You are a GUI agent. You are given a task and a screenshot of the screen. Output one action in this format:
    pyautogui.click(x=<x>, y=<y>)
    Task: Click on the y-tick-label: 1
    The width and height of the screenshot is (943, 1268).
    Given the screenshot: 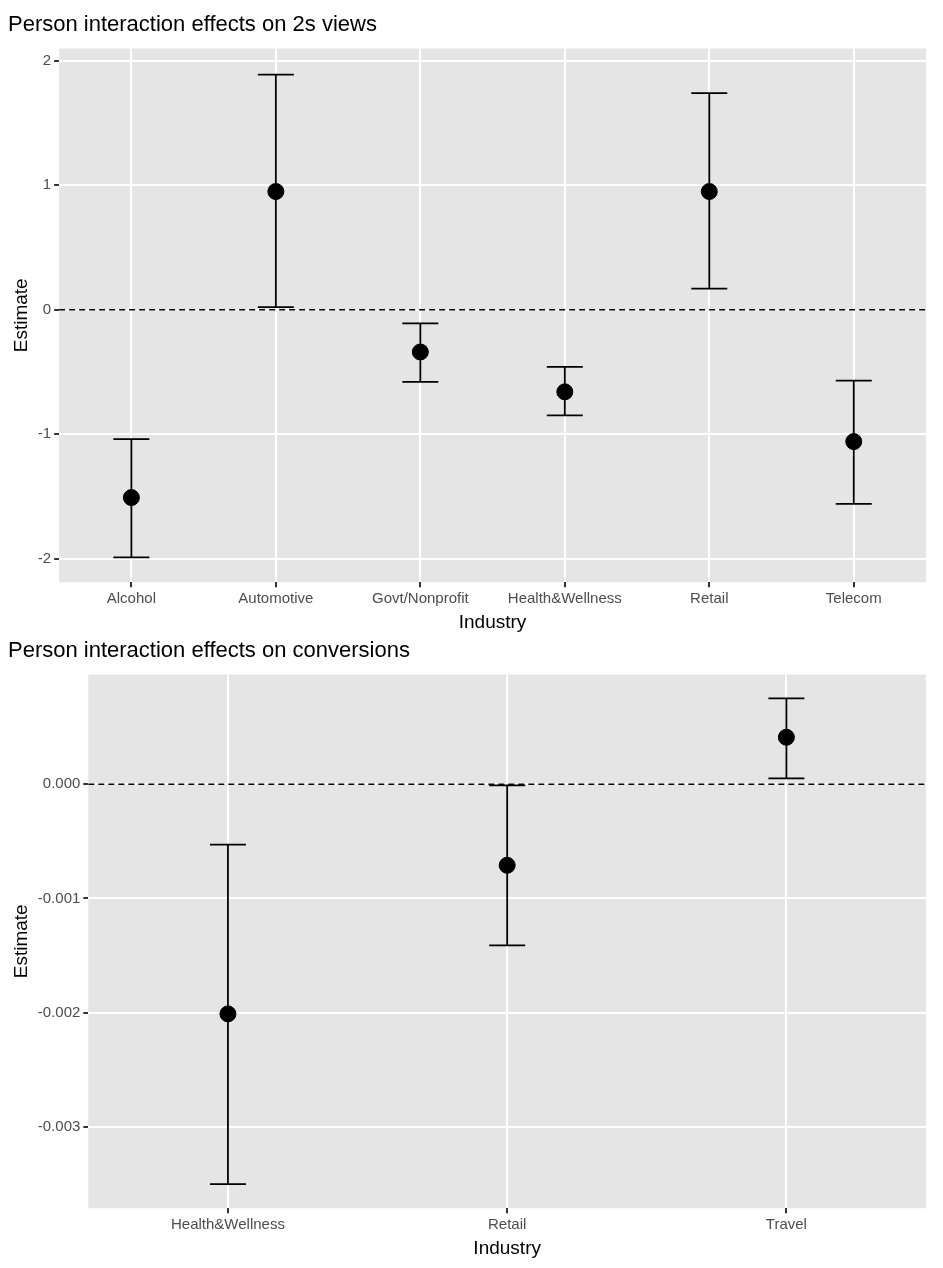 What is the action you would take?
    pyautogui.click(x=47, y=184)
    